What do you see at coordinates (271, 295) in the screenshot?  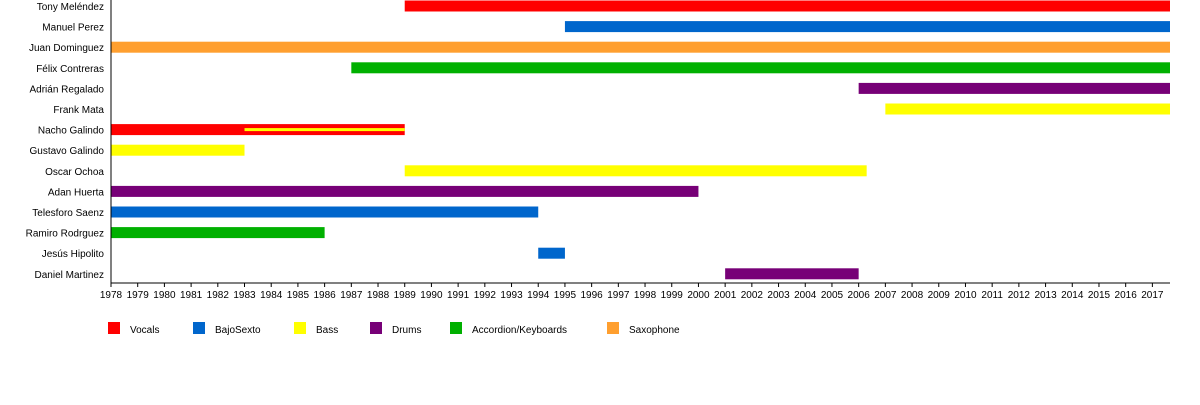 I see `x-tick-label: 1984` at bounding box center [271, 295].